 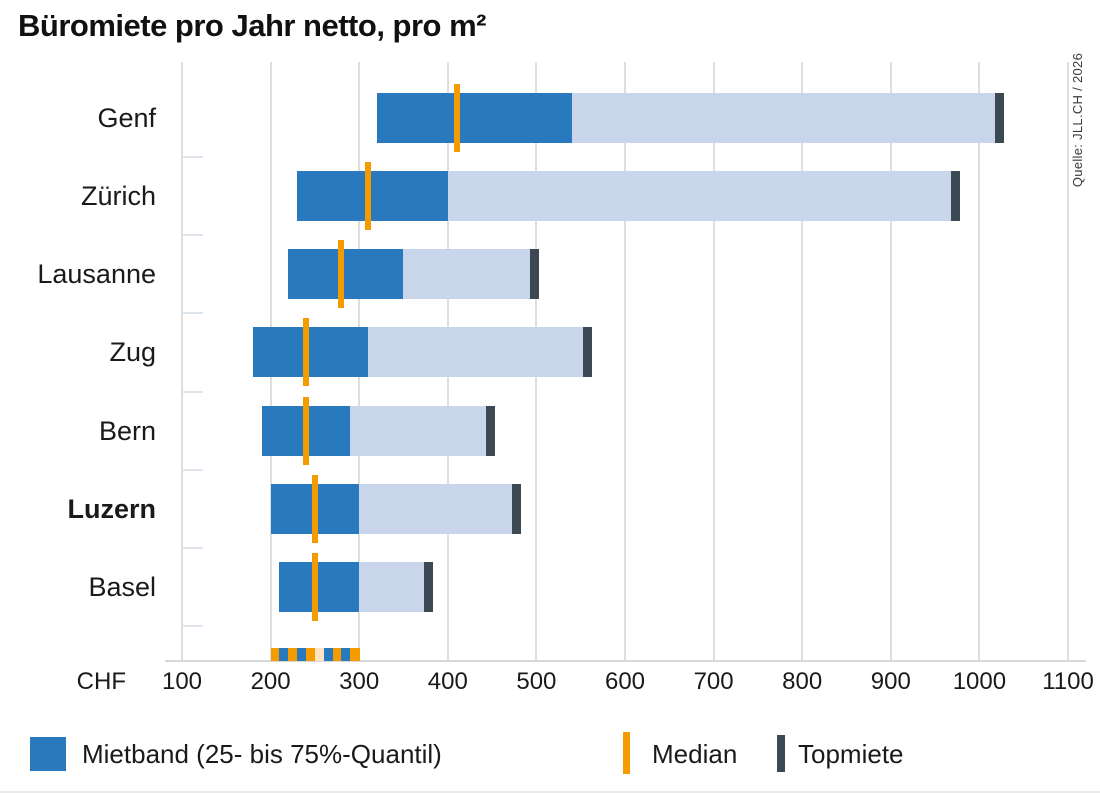 I want to click on row-zug-mietband-bar, so click(x=310, y=352).